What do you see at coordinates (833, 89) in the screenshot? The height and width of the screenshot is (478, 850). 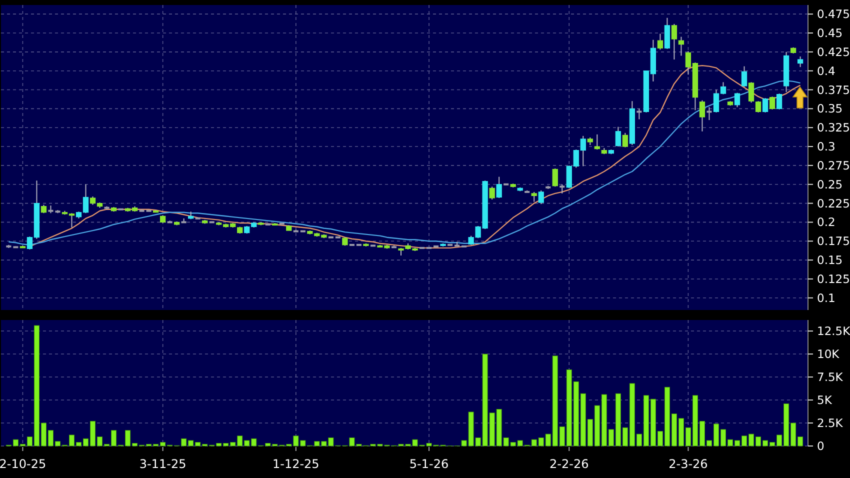 I see `y-tick-label: 0.375` at bounding box center [833, 89].